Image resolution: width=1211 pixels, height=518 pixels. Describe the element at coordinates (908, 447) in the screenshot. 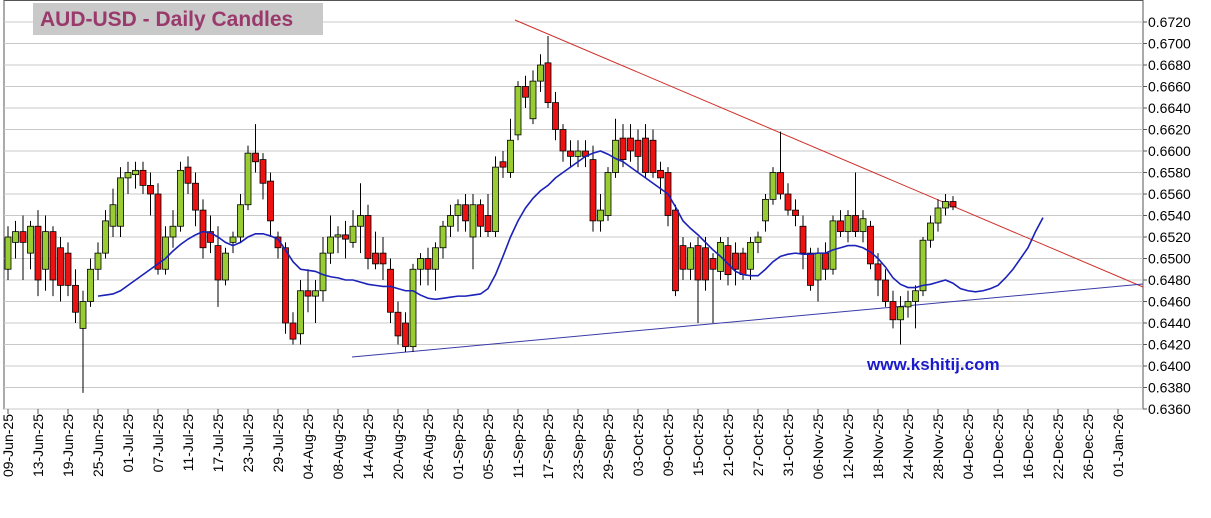

I see `x-tick-label: 24-Nov-25` at that location.